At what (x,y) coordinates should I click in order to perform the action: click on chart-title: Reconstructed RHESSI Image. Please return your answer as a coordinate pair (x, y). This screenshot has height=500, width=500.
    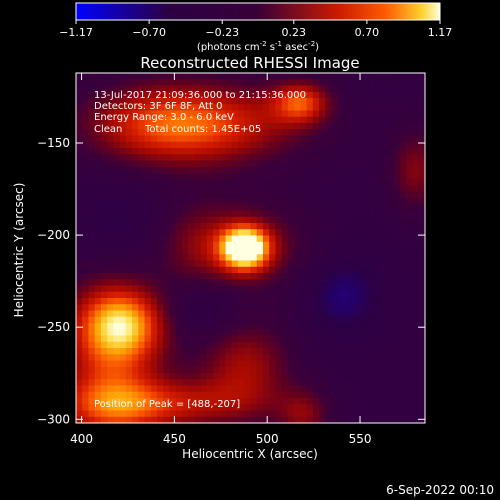
    Looking at the image, I should click on (249, 63).